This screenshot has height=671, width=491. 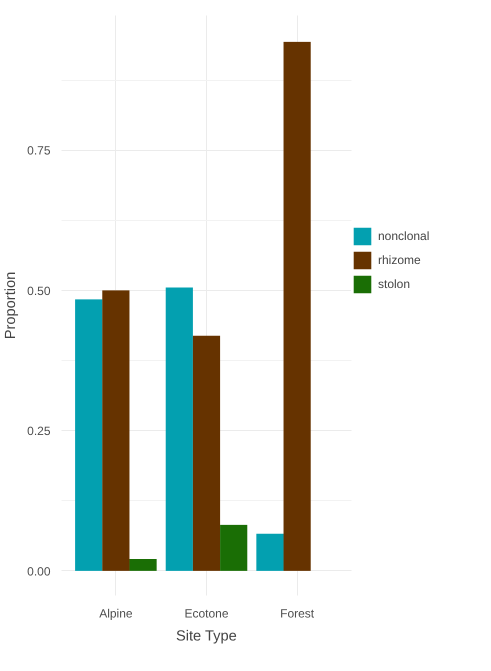 What do you see at coordinates (11, 306) in the screenshot?
I see `y-axis-title: Proportion` at bounding box center [11, 306].